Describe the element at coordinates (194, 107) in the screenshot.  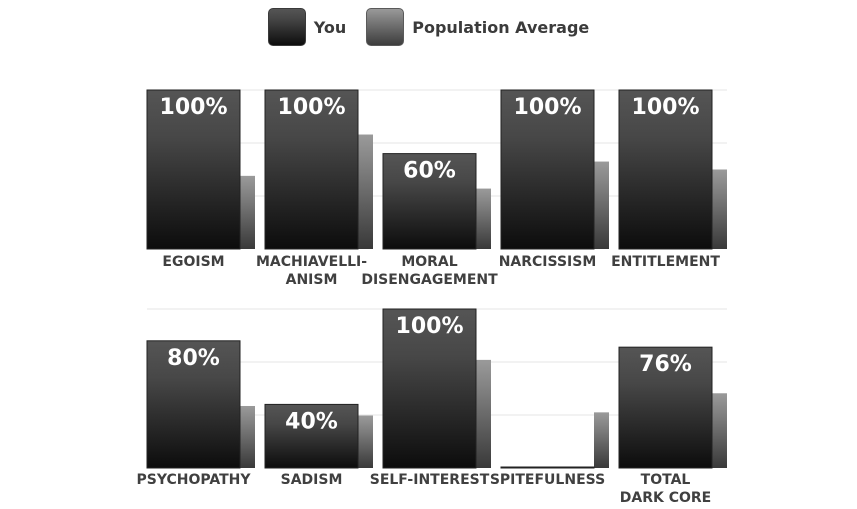
I see `data-label-egoism: 100%` at that location.